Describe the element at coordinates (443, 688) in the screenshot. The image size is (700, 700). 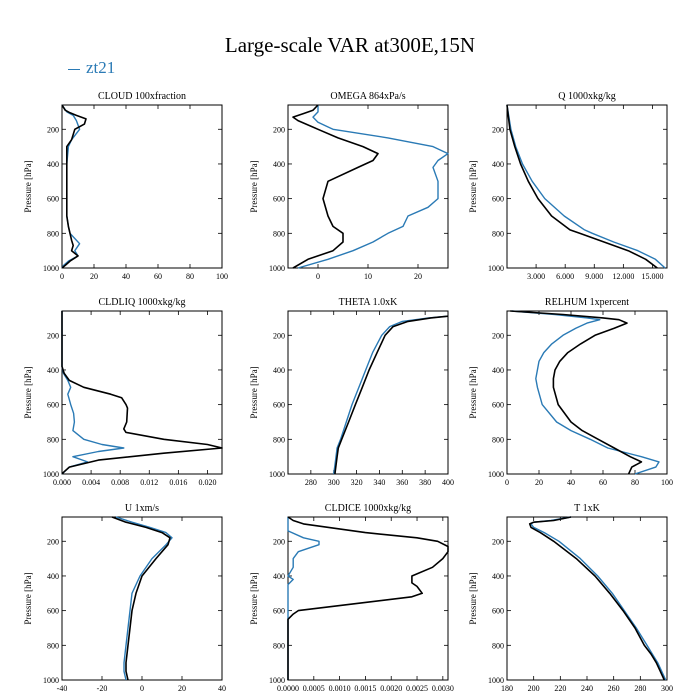
I see `x-tick-label: 0.0030` at that location.